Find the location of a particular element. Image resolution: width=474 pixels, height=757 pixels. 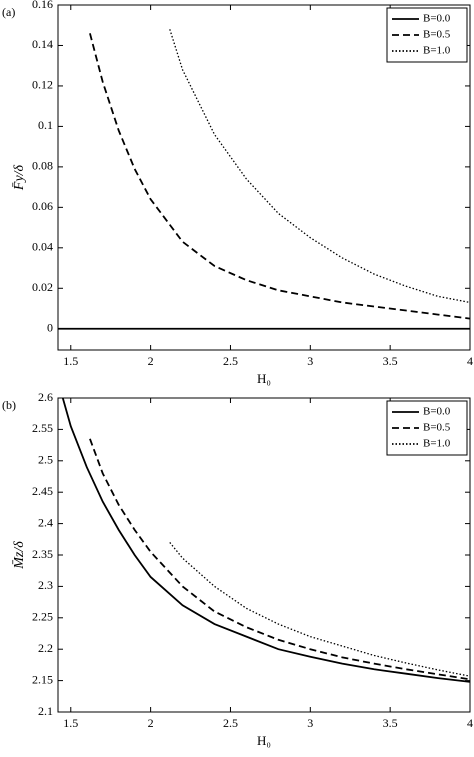

y-tick-label: 2.3 is located at coordinates (45, 585).